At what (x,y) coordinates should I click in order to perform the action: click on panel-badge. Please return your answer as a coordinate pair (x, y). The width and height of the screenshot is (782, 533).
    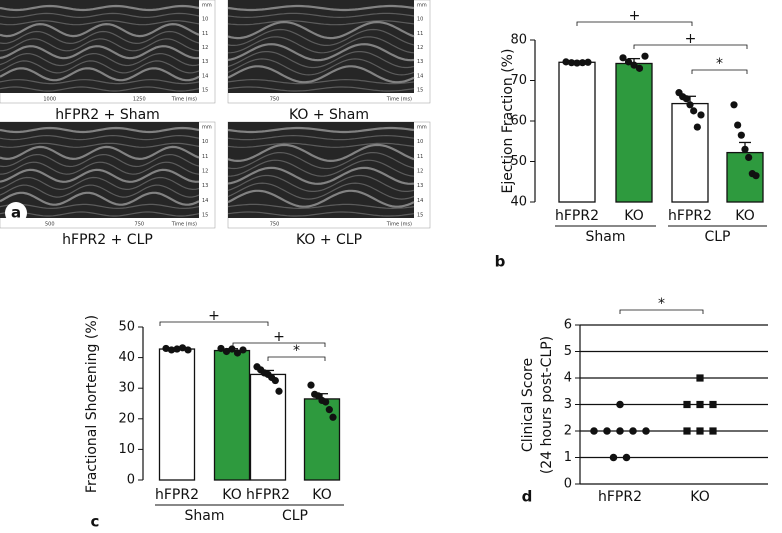
    Looking at the image, I should click on (16, 213).